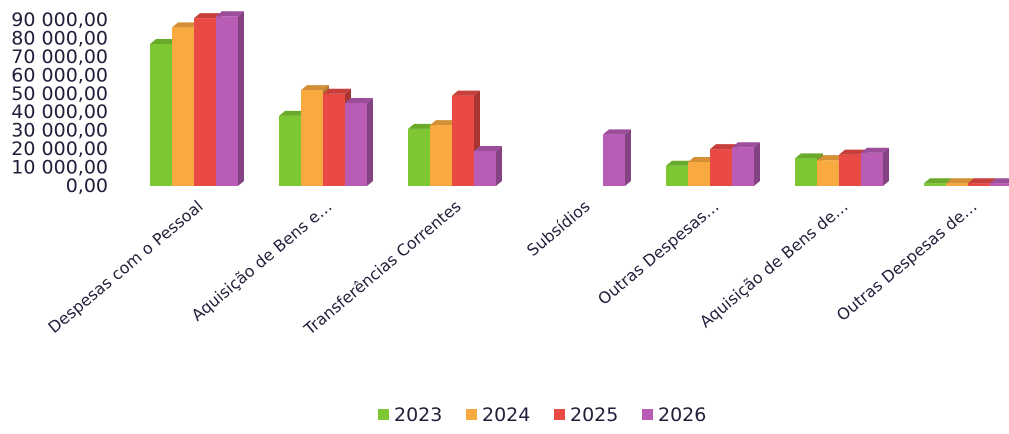  I want to click on legend-label: 2026, so click(682, 415).